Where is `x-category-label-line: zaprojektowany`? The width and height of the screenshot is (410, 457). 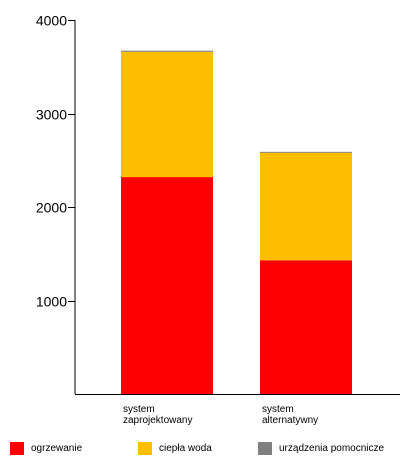
x-category-label-line: zaprojektowany is located at coordinates (157, 420).